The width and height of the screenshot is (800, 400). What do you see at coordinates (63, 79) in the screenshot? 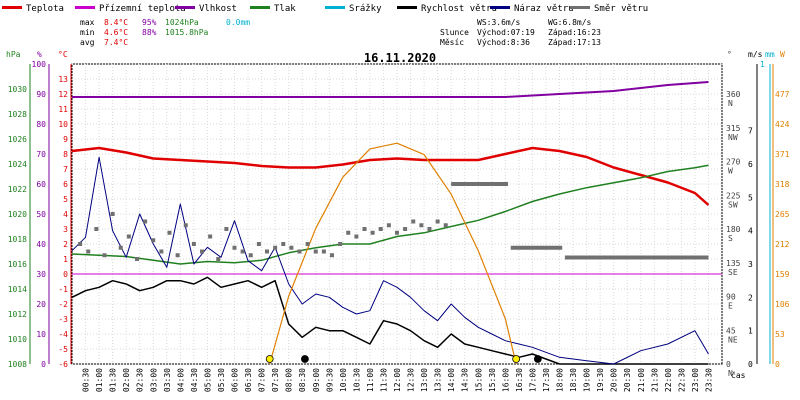
I see `temperature-tick-label: 13` at bounding box center [63, 79].